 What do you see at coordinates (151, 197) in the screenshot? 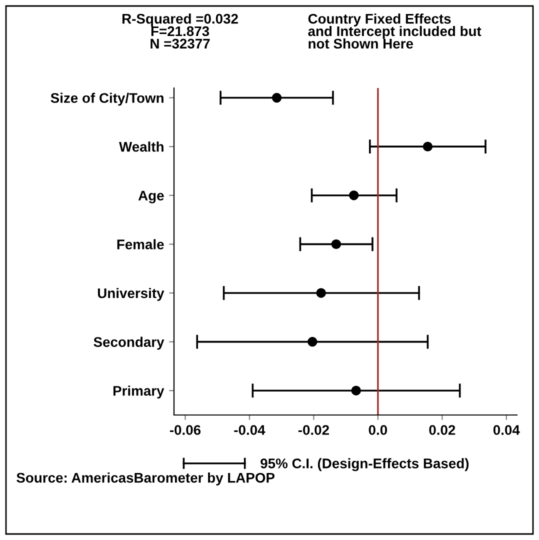
I see `y-tick-label: Age` at bounding box center [151, 197].